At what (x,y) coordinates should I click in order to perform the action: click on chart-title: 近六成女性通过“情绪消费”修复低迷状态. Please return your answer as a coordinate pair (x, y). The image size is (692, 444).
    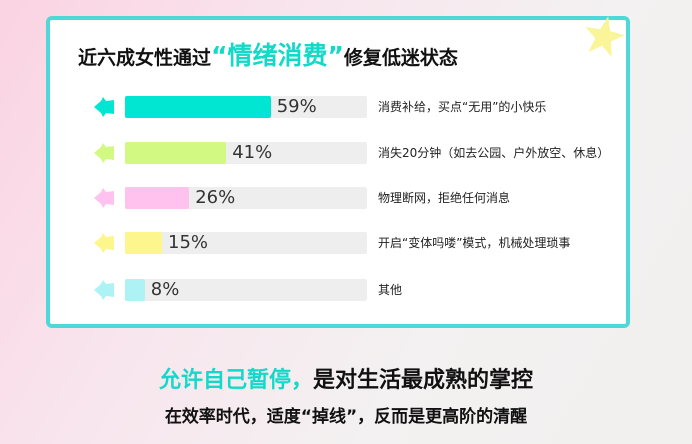
    Looking at the image, I should click on (268, 54).